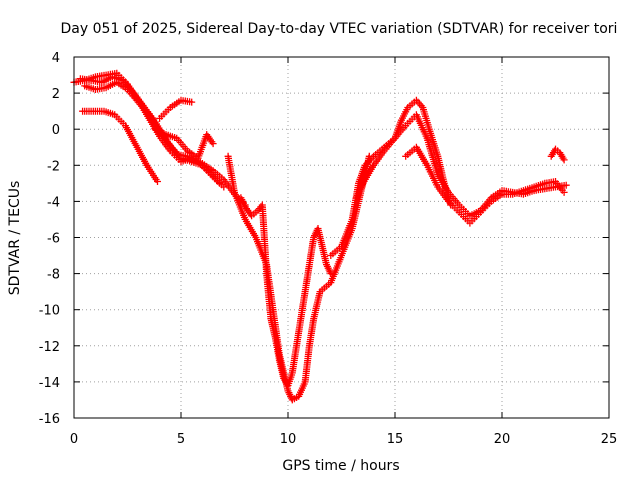 This screenshot has width=640, height=480. Describe the element at coordinates (609, 439) in the screenshot. I see `x-tick-label: 25` at that location.